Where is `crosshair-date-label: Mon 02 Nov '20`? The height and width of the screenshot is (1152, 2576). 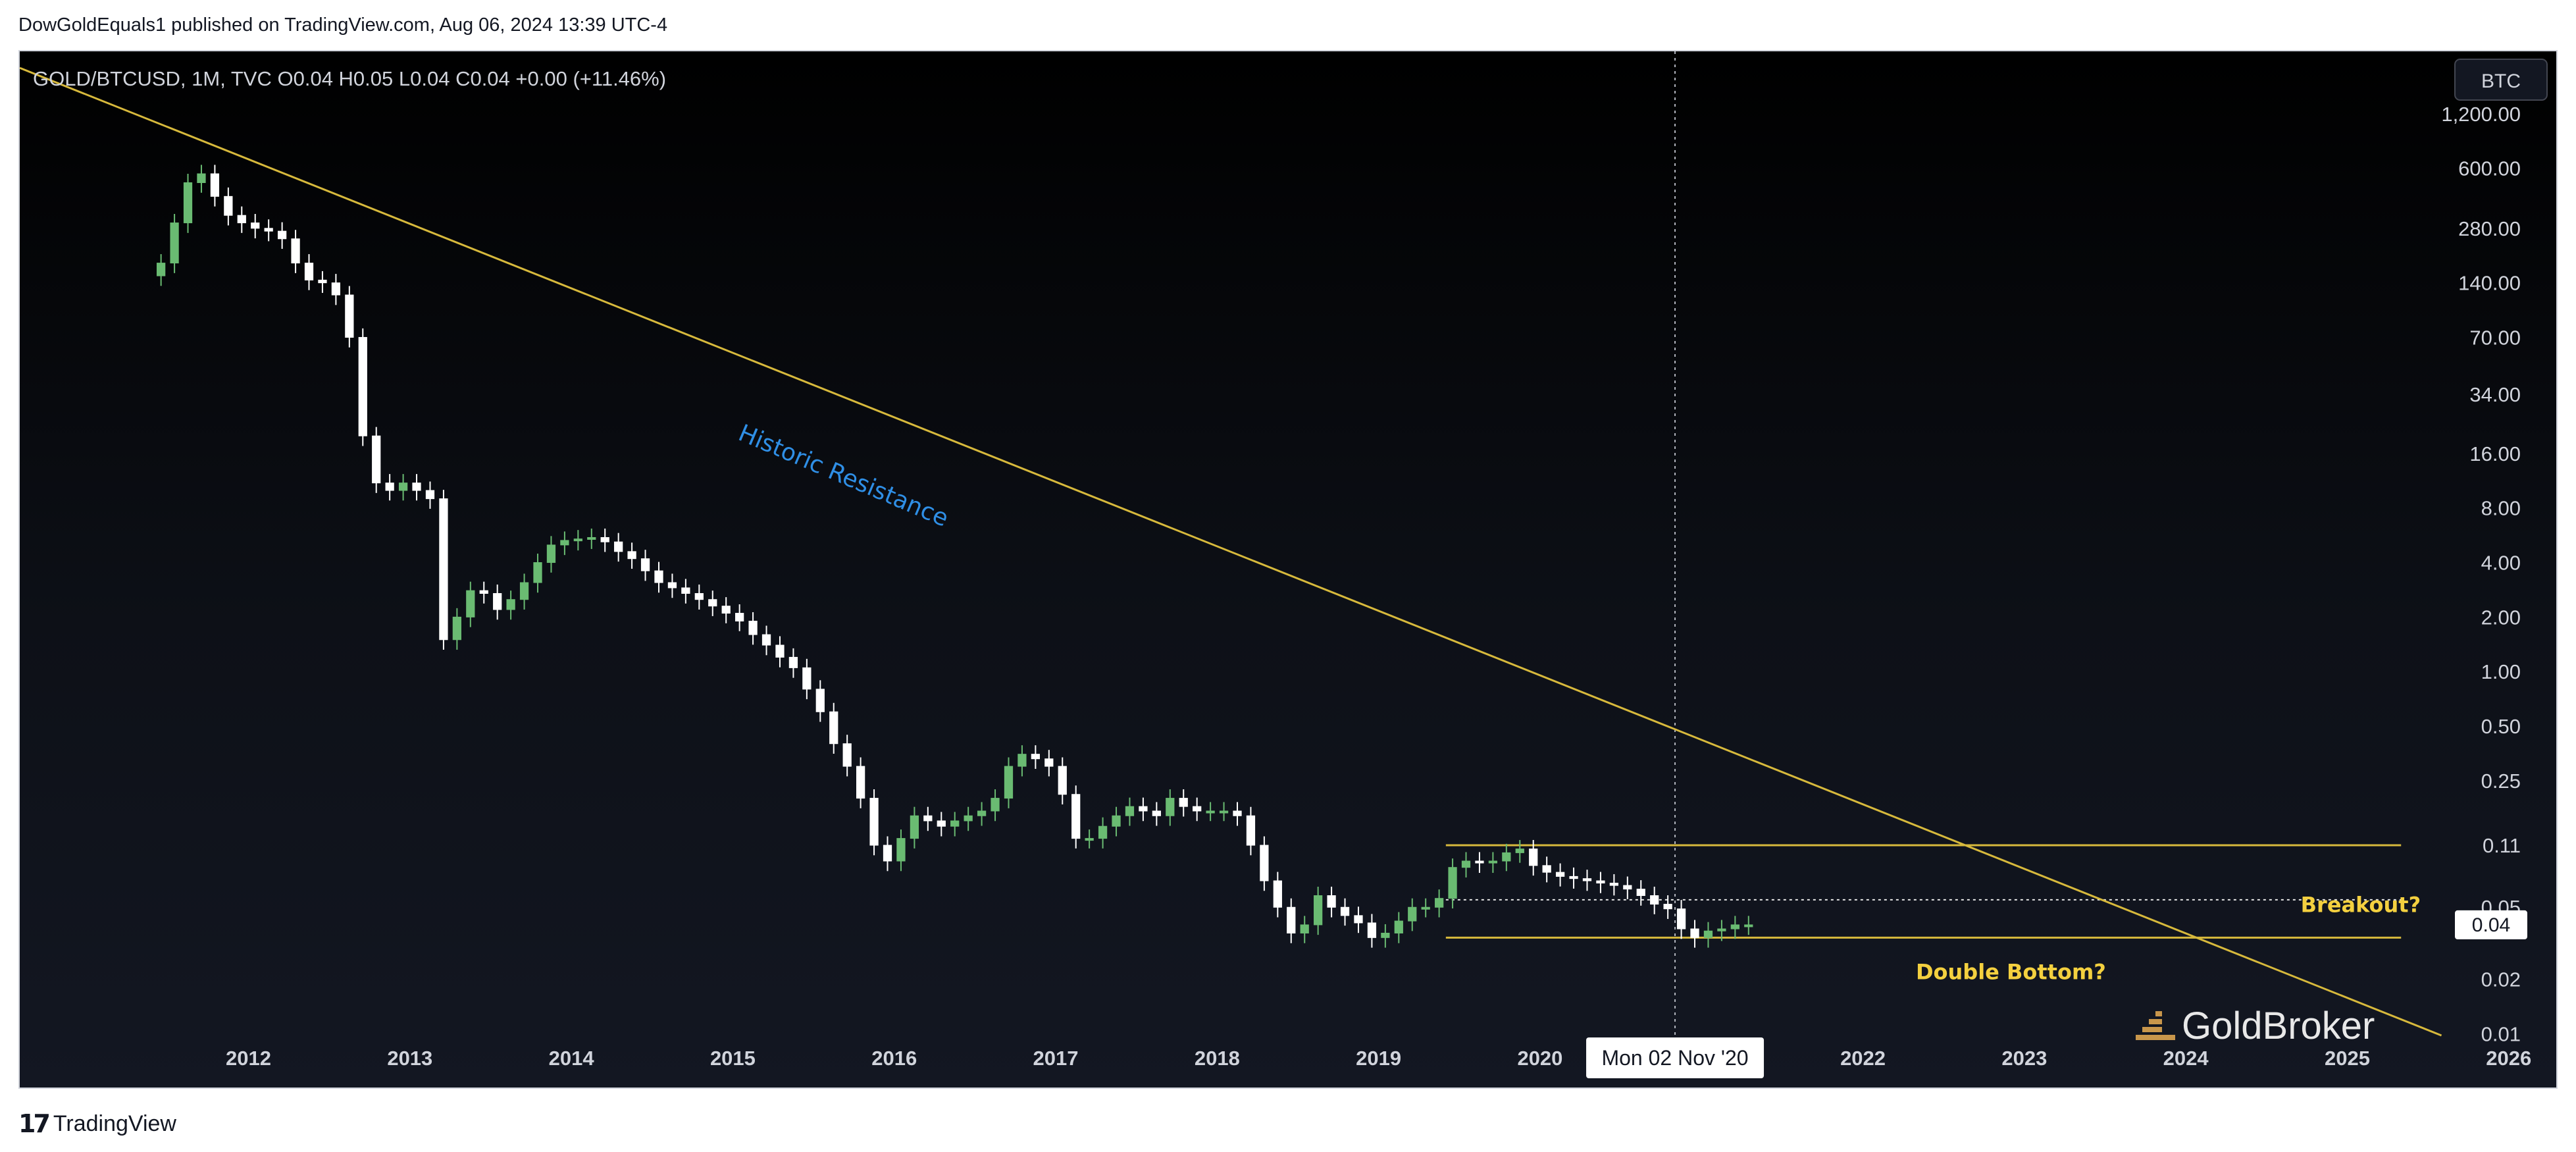 crosshair-date-label: Mon 02 Nov '20 is located at coordinates (1674, 1058).